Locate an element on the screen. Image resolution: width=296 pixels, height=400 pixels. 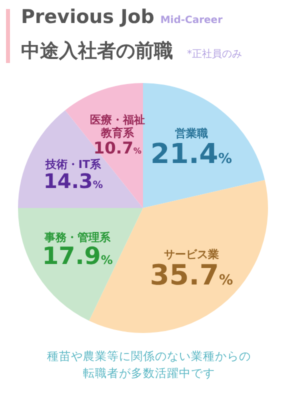
text: 種苗や農業等に関係のない業種からの転職者が多数活躍中です is located at coordinates (149, 365).